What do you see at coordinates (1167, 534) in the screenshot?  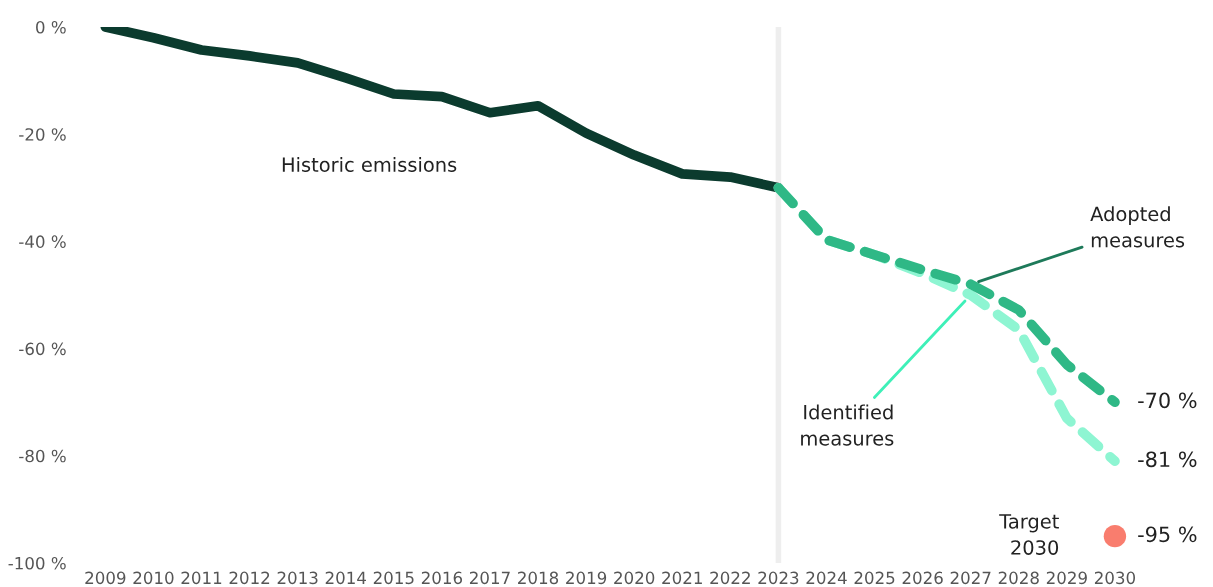 I see `data-label: -95 %` at bounding box center [1167, 534].